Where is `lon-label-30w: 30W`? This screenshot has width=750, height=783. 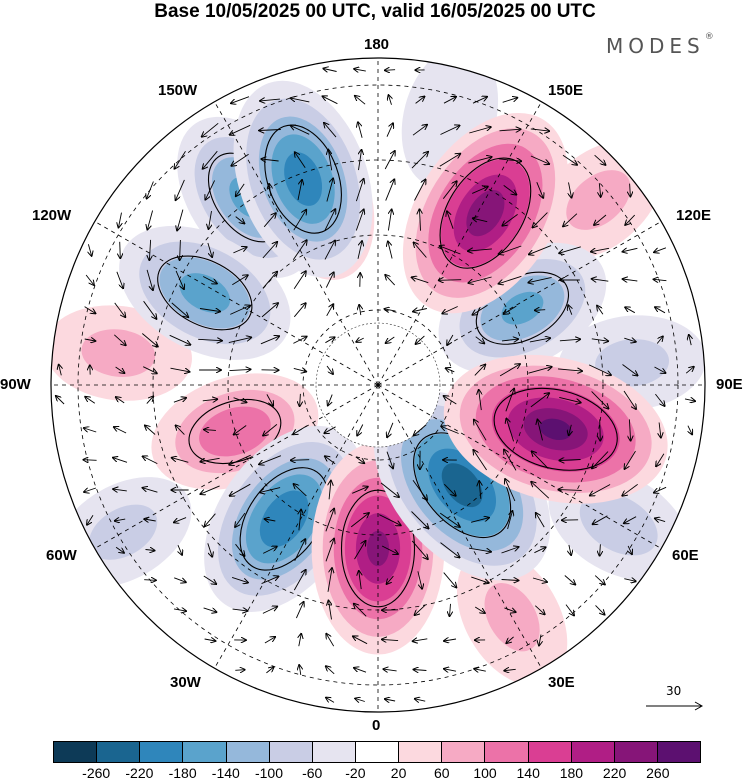
lon-label-30w: 30W is located at coordinates (185, 682).